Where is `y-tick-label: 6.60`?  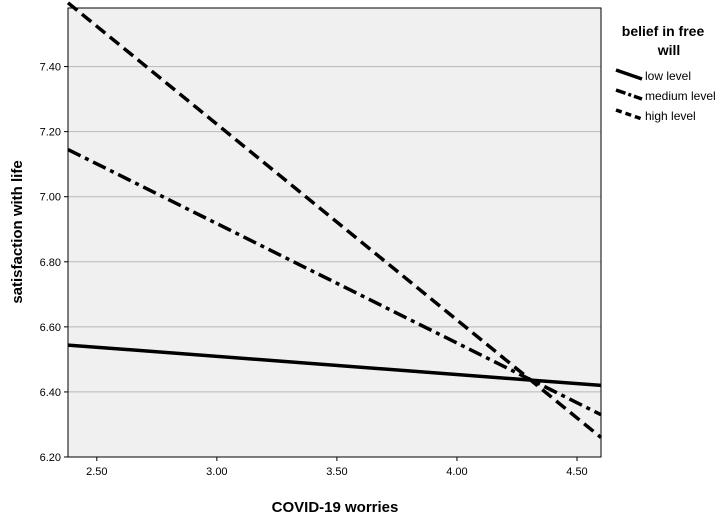
y-tick-label: 6.60 is located at coordinates (50, 328).